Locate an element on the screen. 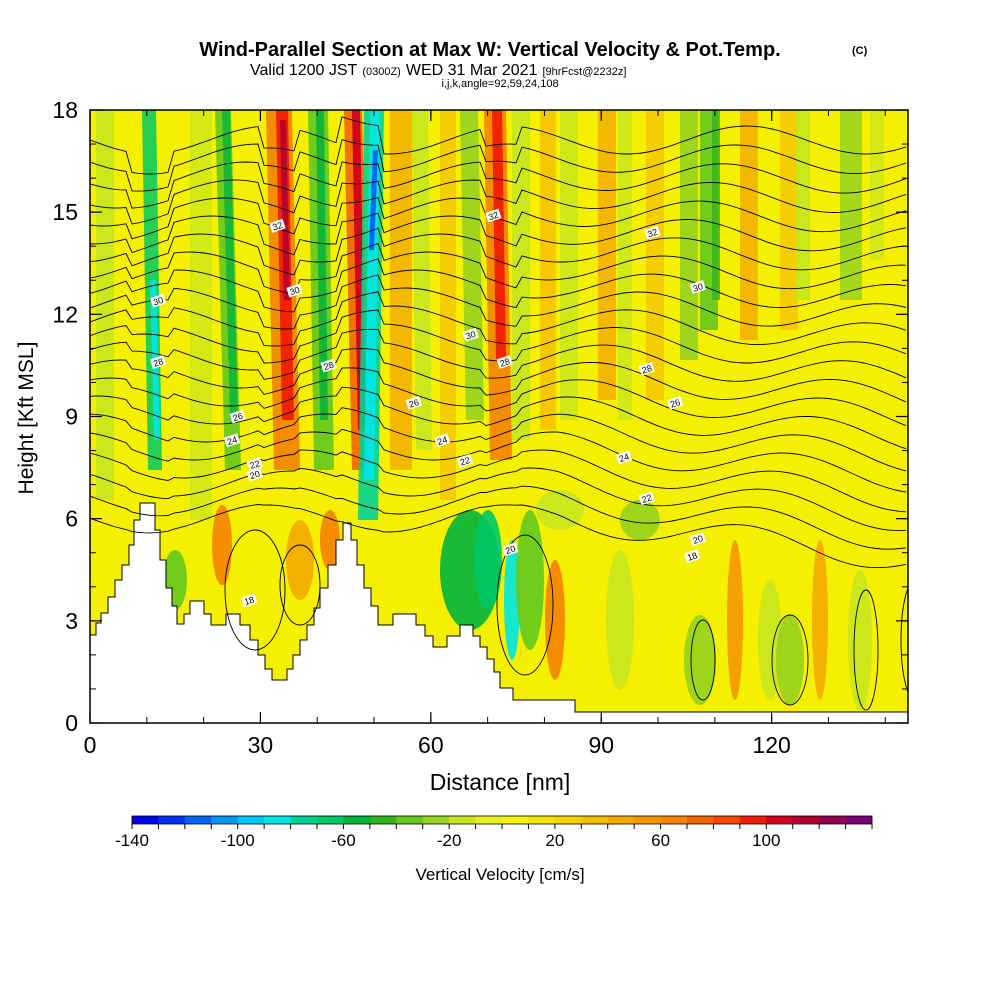 This screenshot has width=1000, height=1000. y-tick-label: 18 is located at coordinates (65, 110).